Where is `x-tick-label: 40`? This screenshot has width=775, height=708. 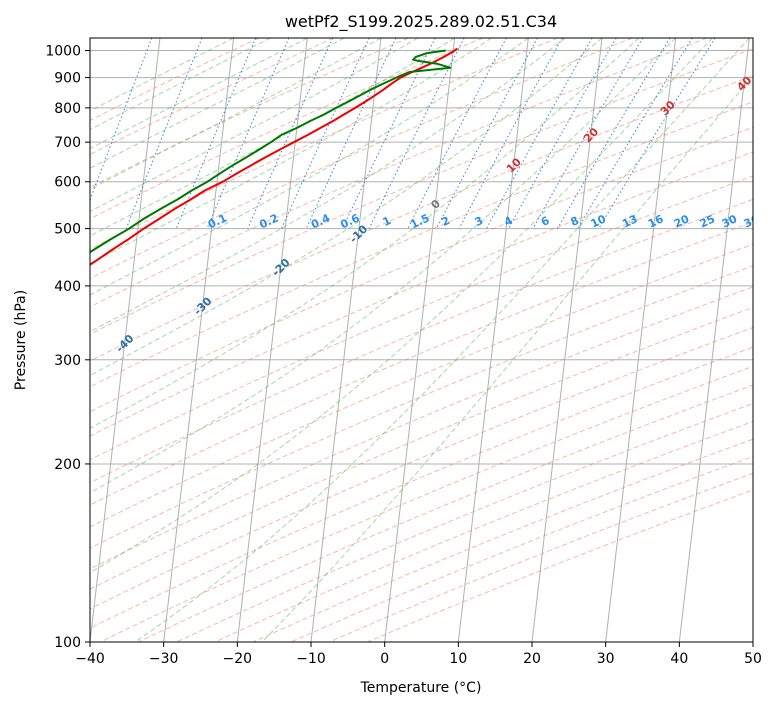 x-tick-label: 40 is located at coordinates (679, 659).